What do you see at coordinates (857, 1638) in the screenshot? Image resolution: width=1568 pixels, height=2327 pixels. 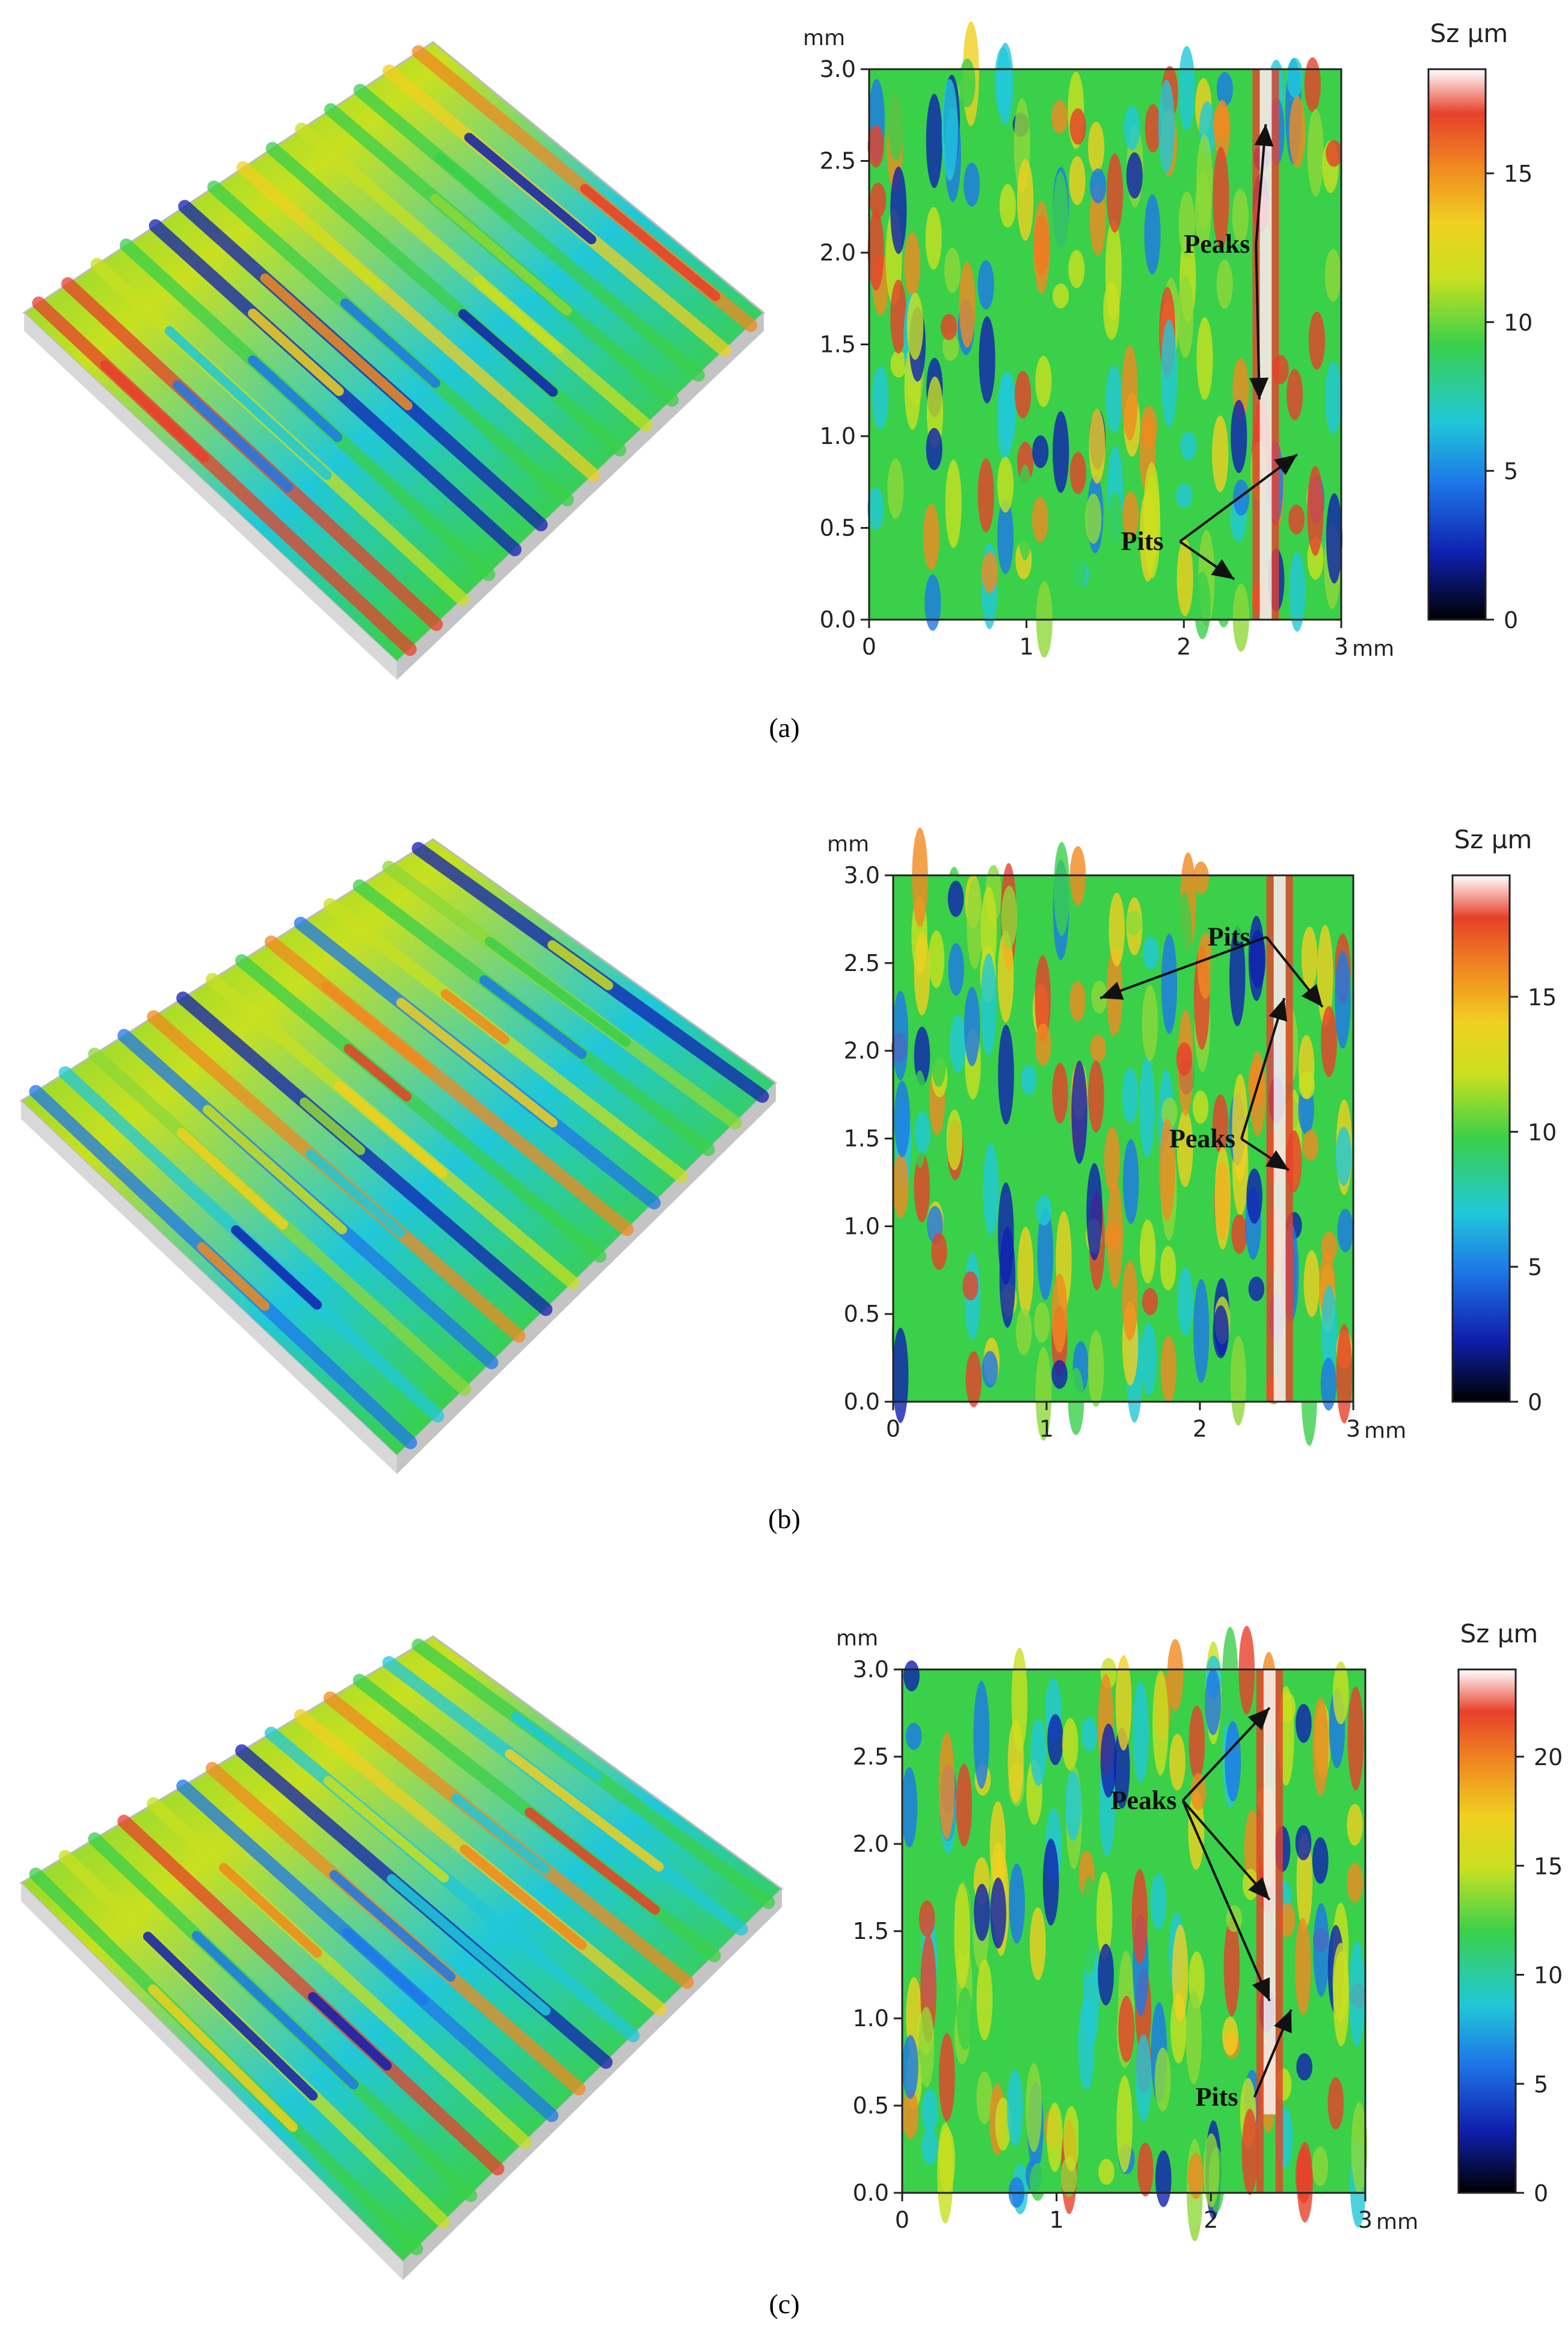 I see `y-unit-label: mm` at bounding box center [857, 1638].